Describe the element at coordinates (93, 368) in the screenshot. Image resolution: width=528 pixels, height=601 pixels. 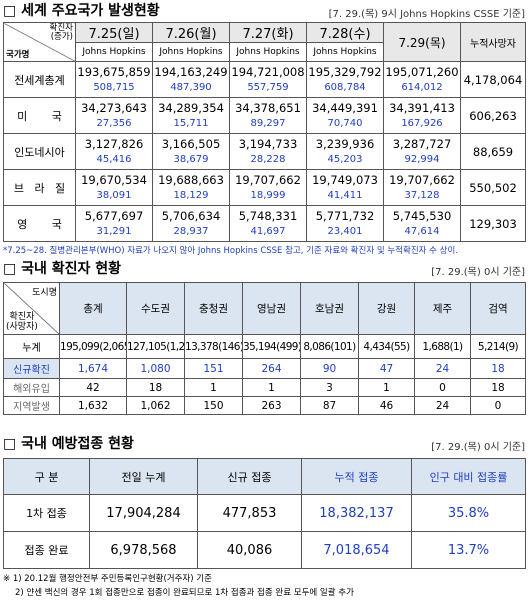
I see `value-cell: 1,674` at that location.